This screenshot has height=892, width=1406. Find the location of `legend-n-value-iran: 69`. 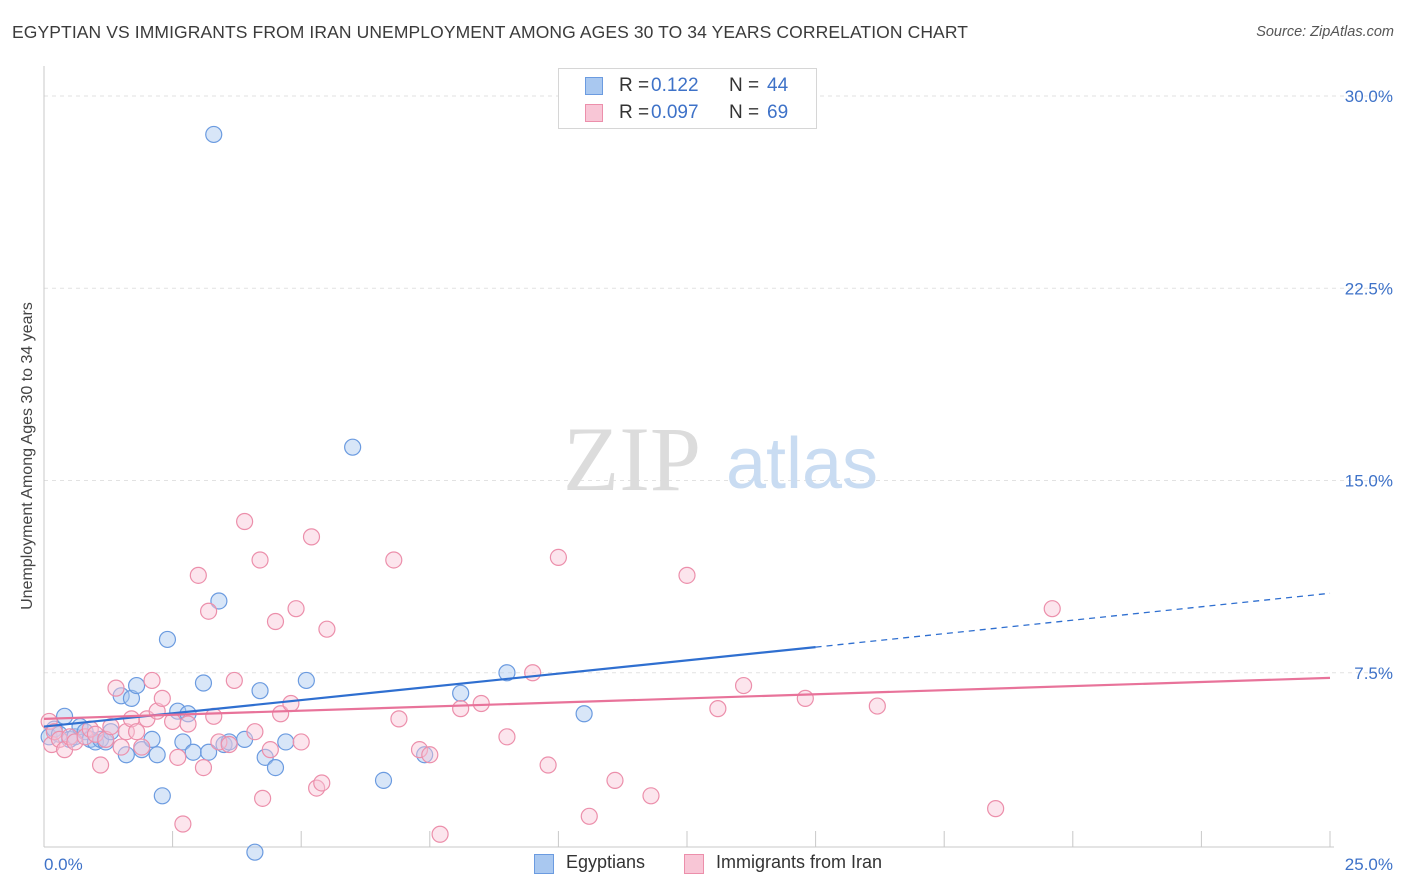

legend-n-value-iran: 69 is located at coordinates (778, 112).